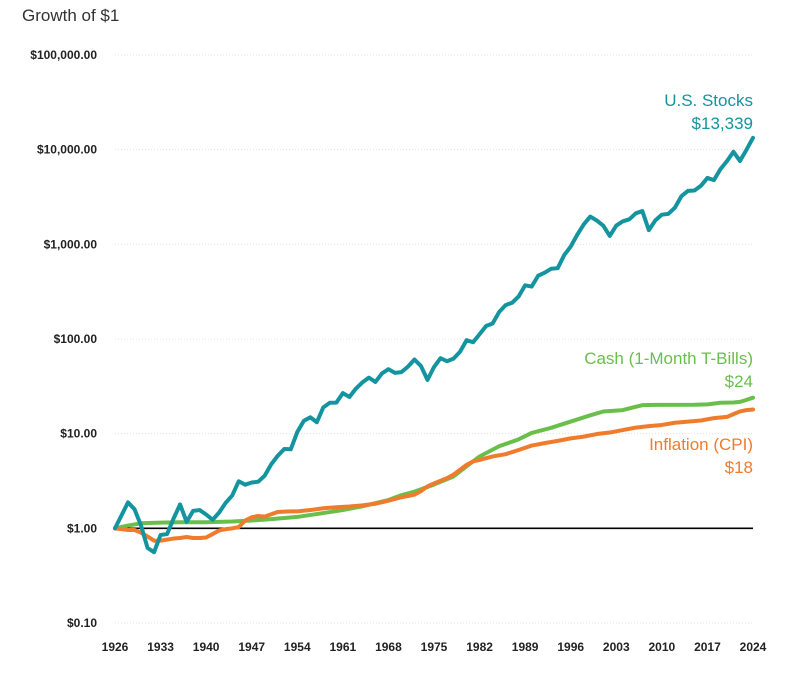 This screenshot has height=674, width=798. I want to click on x-tick-label: 1982, so click(479, 647).